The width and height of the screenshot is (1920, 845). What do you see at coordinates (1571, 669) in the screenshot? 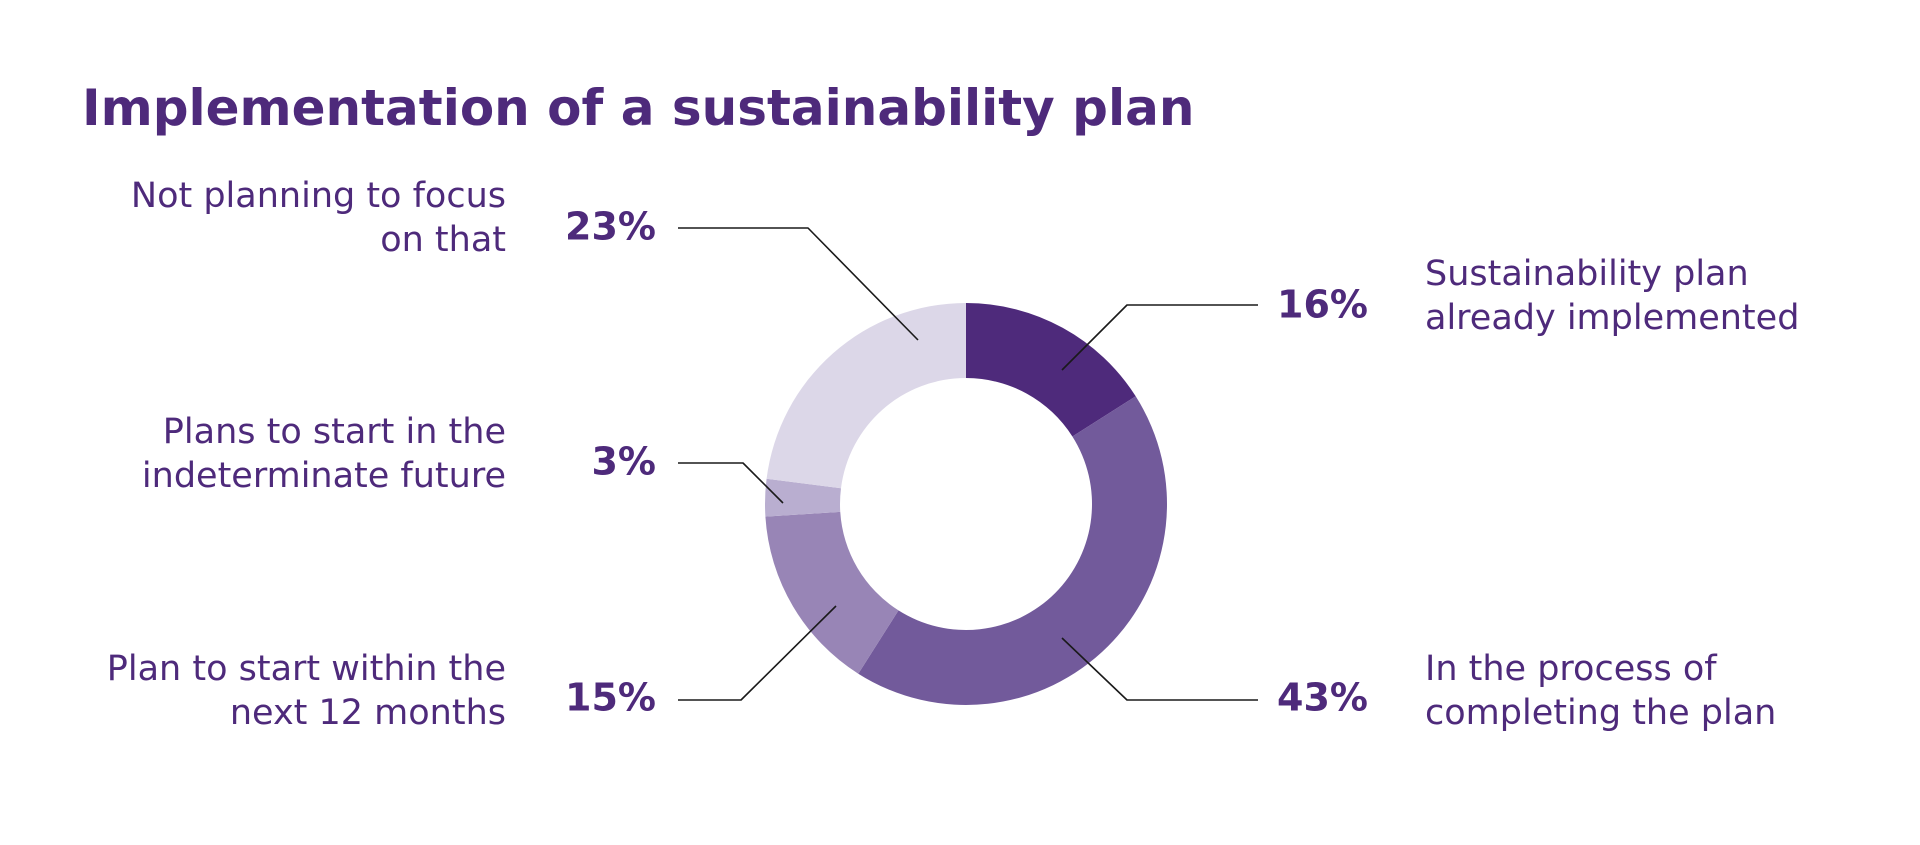
I see `category-label-line: In the process of` at bounding box center [1571, 669].